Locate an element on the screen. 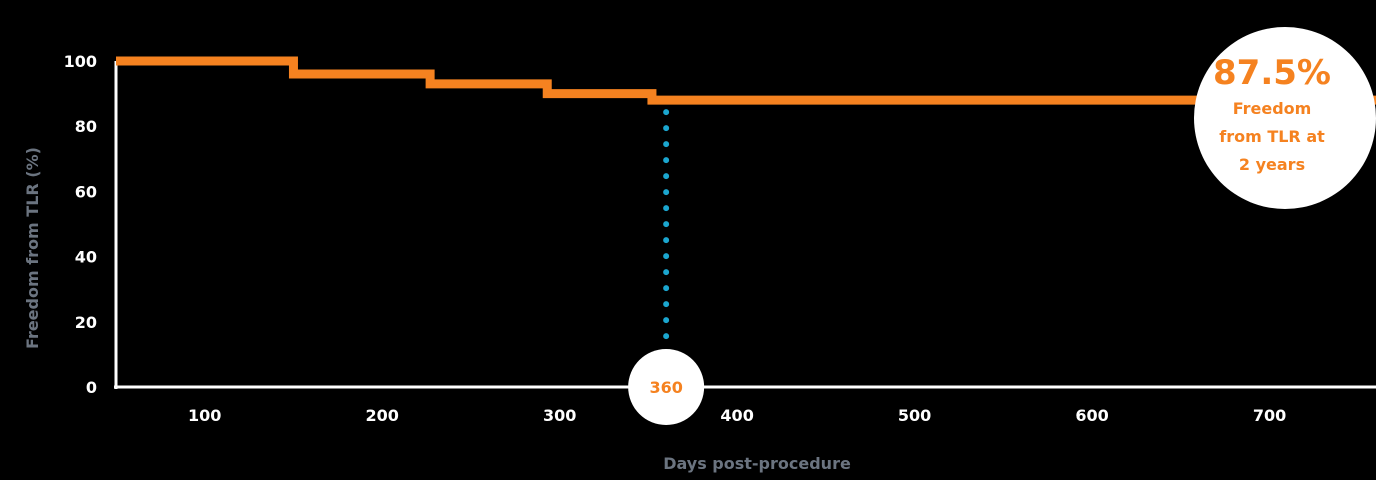 Image resolution: width=1376 pixels, height=480 pixels. y-tick-label: 20 is located at coordinates (86, 322).